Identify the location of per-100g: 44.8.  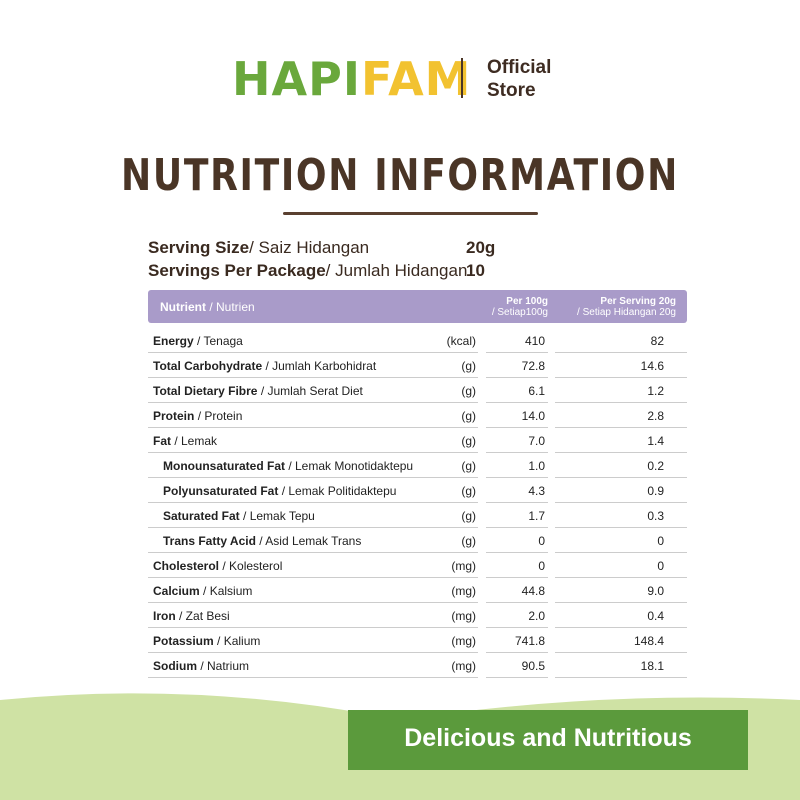
(533, 591).